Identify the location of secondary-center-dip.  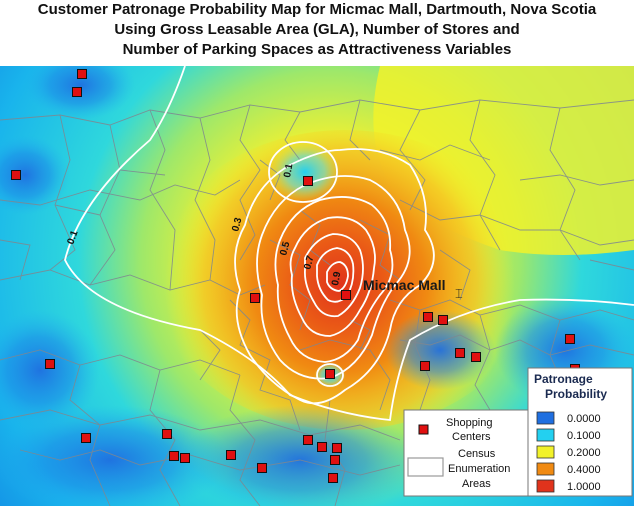
(305, 172).